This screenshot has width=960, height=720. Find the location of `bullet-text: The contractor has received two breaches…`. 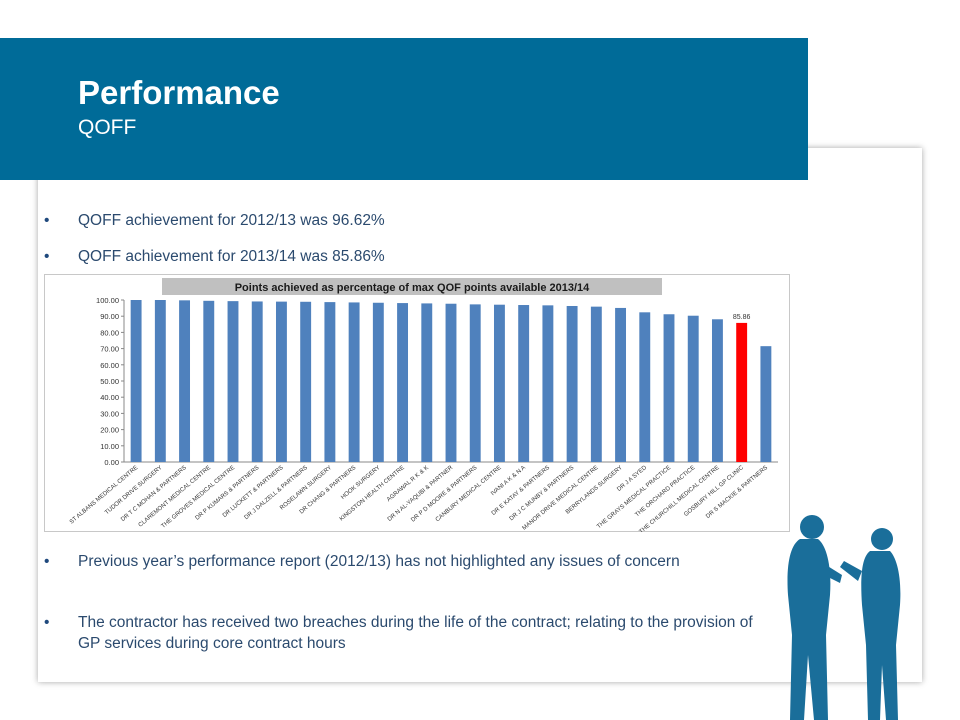

bullet-text: The contractor has received two breaches… is located at coordinates (415, 633).